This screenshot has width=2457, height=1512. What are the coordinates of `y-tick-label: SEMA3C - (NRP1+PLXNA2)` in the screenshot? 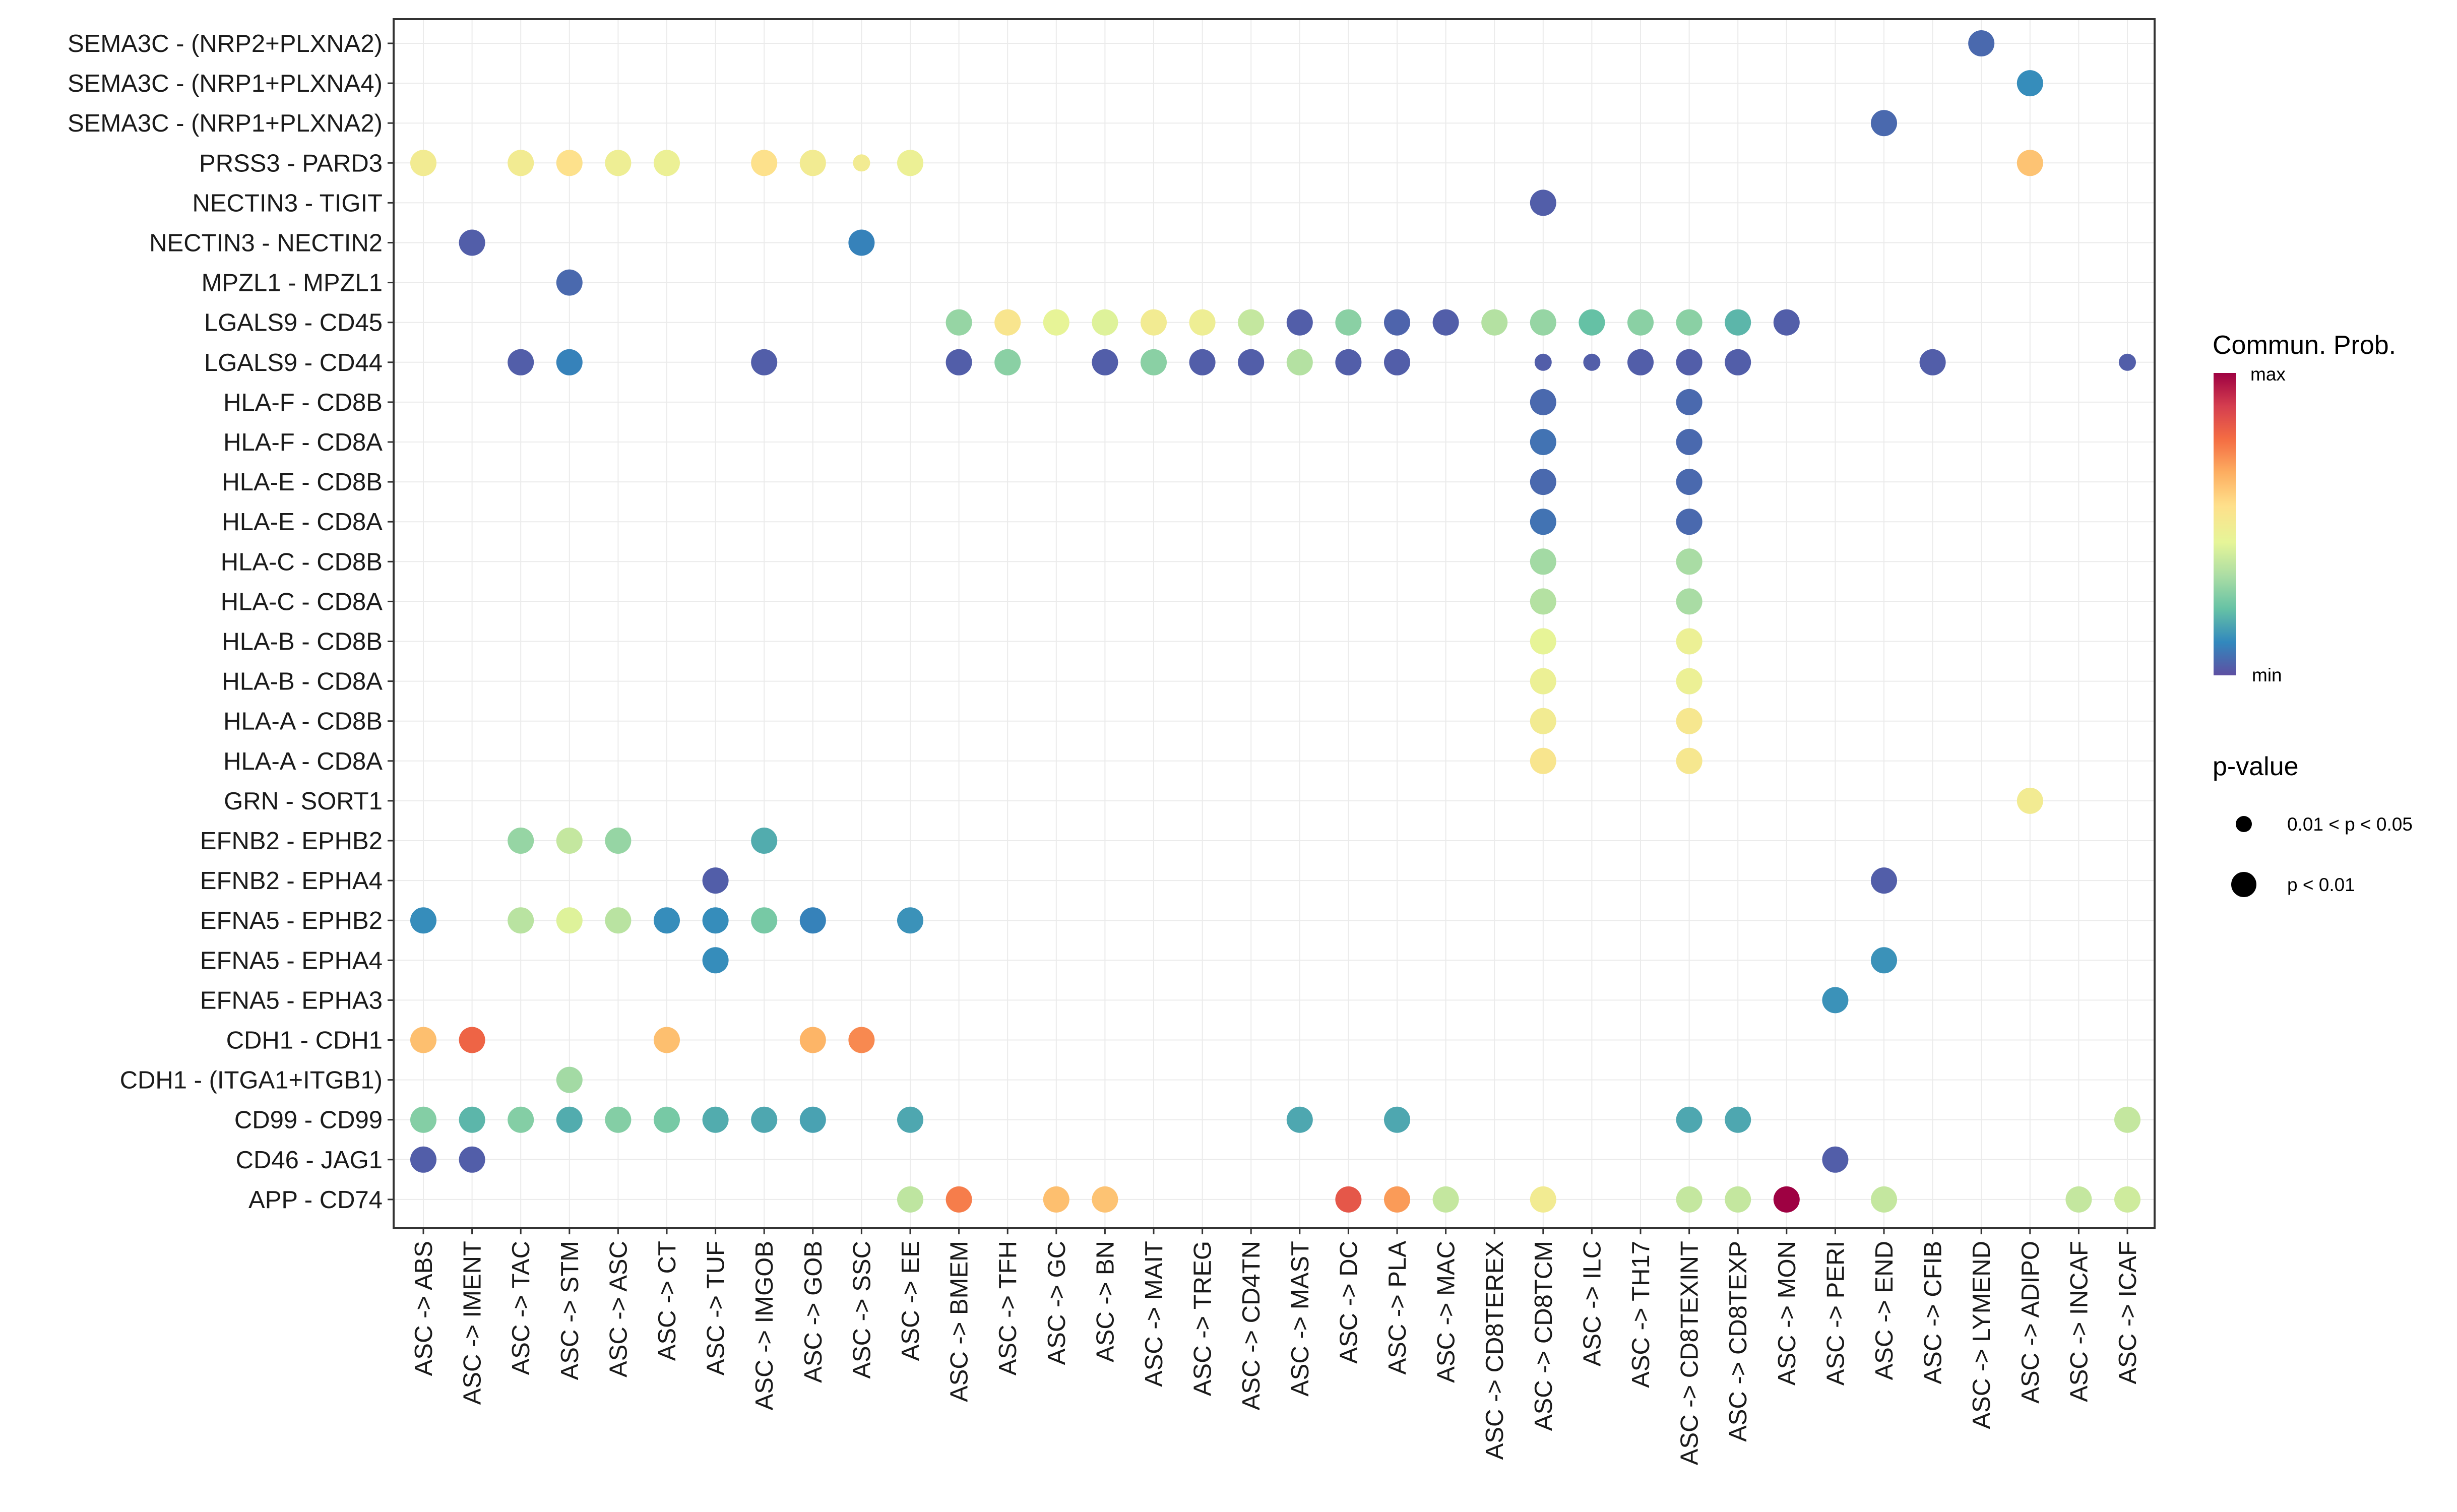 It's located at (225, 124).